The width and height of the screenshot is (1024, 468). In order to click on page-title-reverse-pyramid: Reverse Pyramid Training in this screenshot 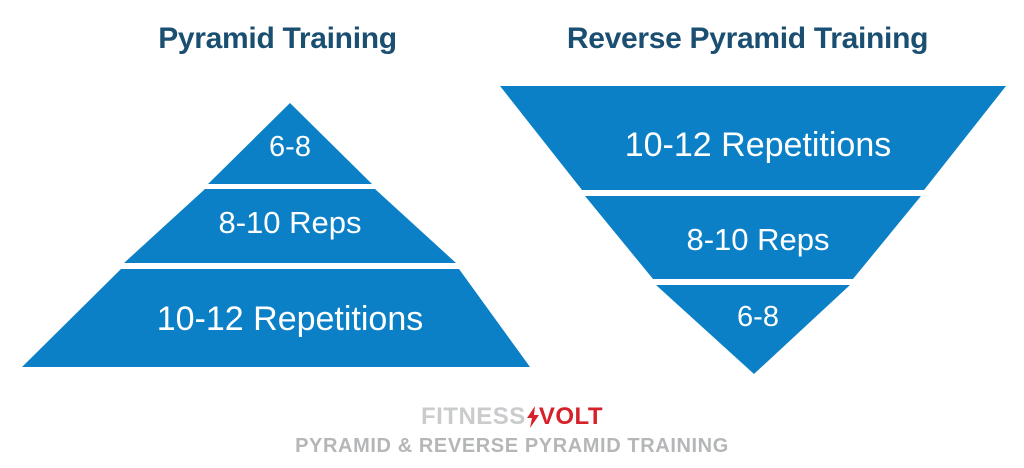, I will do `click(747, 38)`.